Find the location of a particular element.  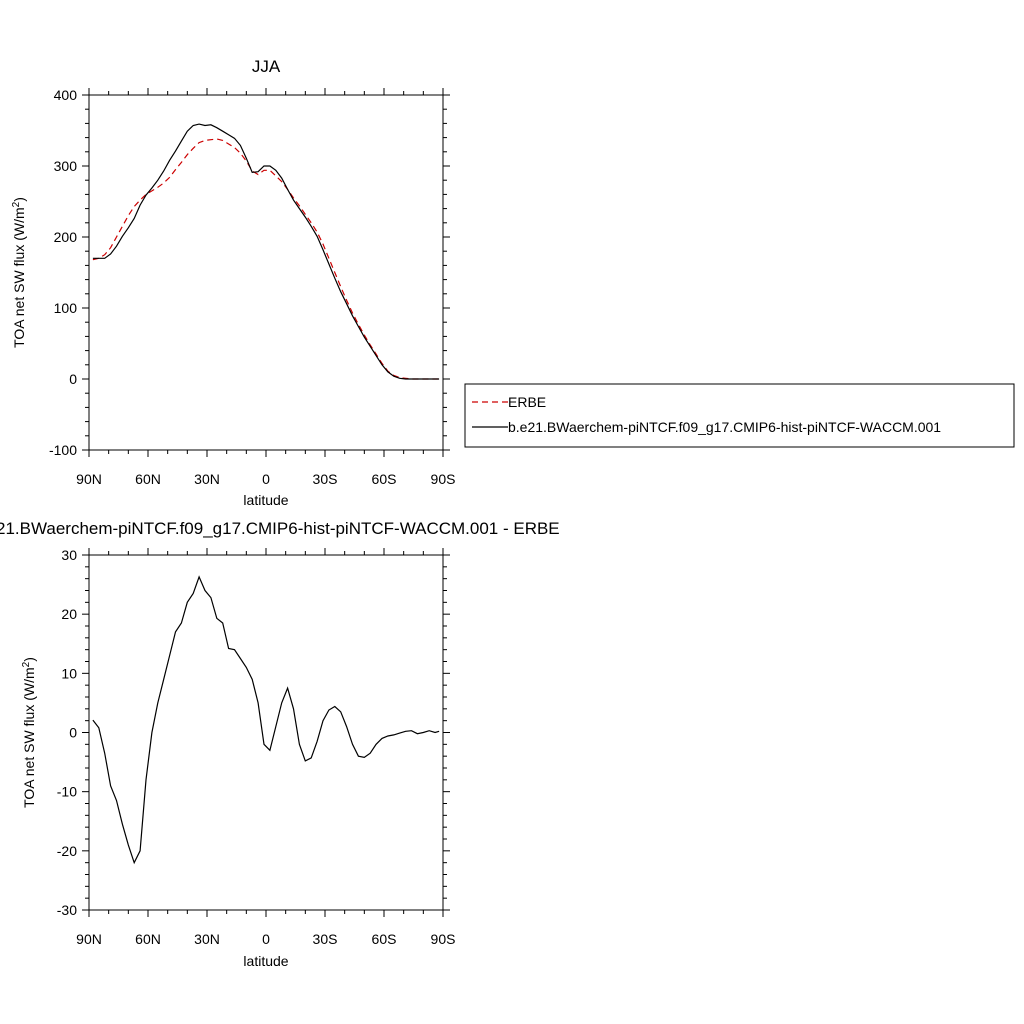

y-tick-label: 400 is located at coordinates (66, 95).